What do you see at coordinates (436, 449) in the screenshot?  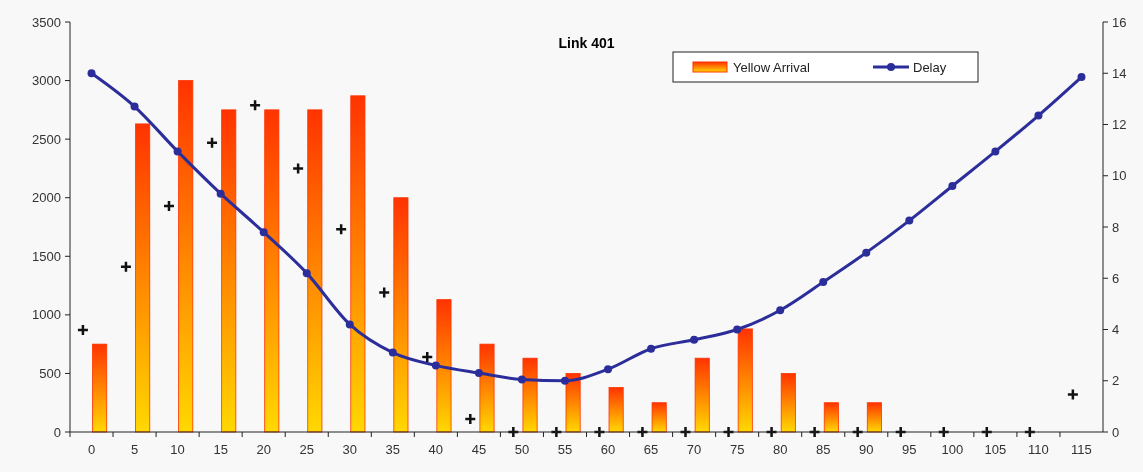 I see `x-tick-label: 40` at bounding box center [436, 449].